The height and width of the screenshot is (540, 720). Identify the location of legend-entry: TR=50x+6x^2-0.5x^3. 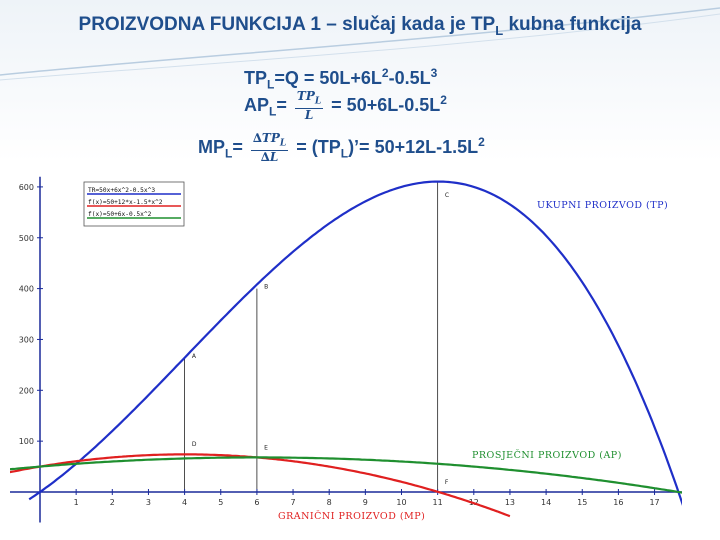
(121, 190).